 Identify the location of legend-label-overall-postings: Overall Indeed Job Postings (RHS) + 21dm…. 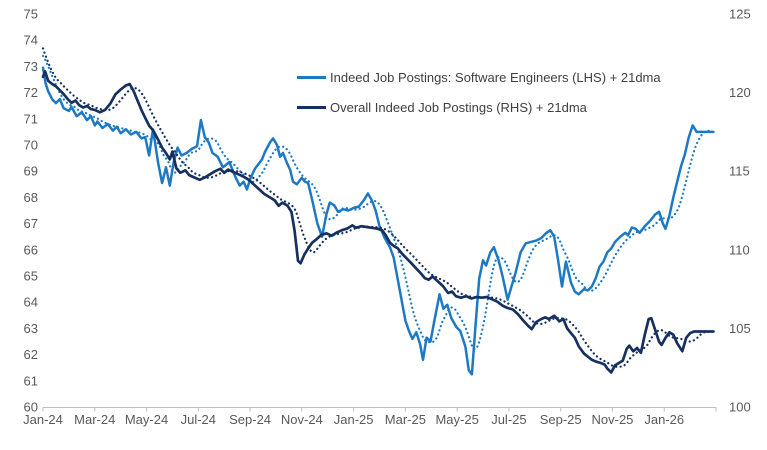
(458, 107).